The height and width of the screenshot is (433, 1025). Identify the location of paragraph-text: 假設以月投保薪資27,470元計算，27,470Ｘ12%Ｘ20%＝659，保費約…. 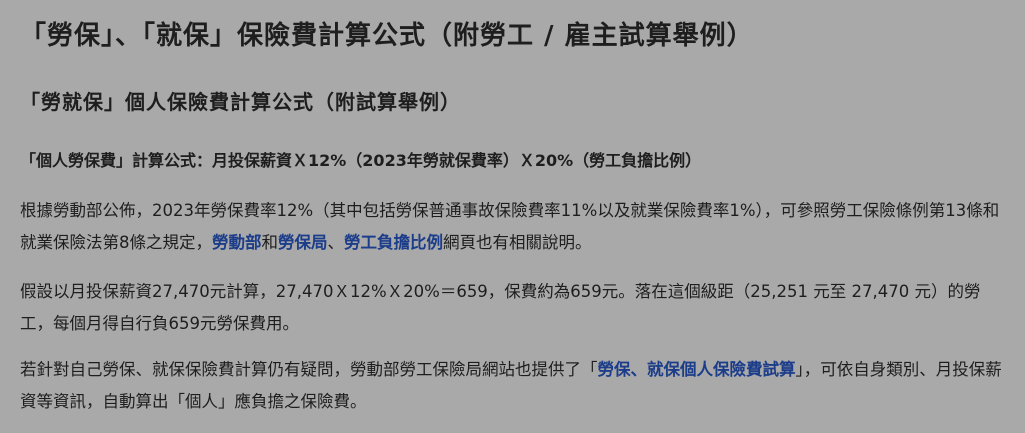
(500, 307).